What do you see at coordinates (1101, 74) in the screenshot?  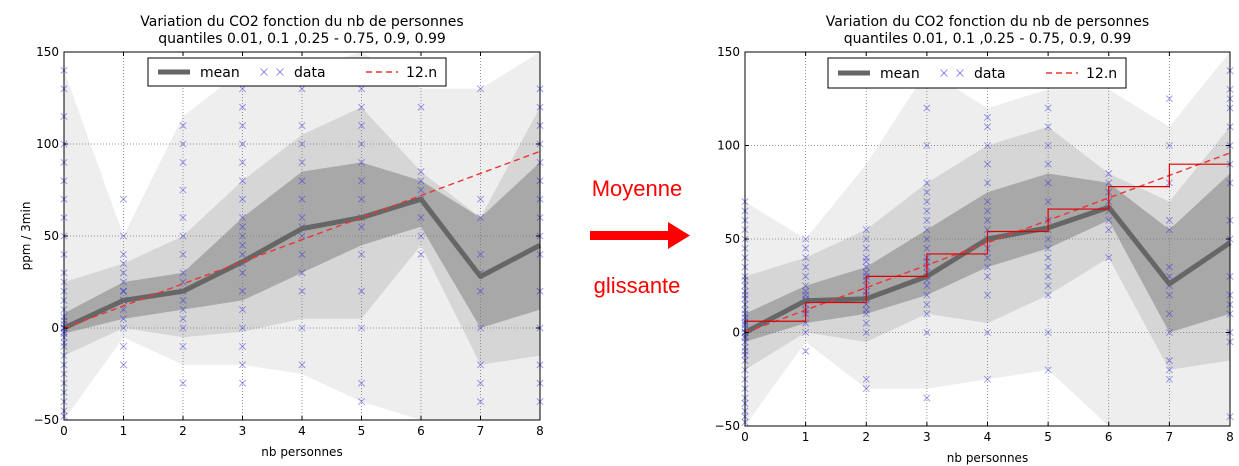 I see `legend-linear-label: 12.n` at bounding box center [1101, 74].